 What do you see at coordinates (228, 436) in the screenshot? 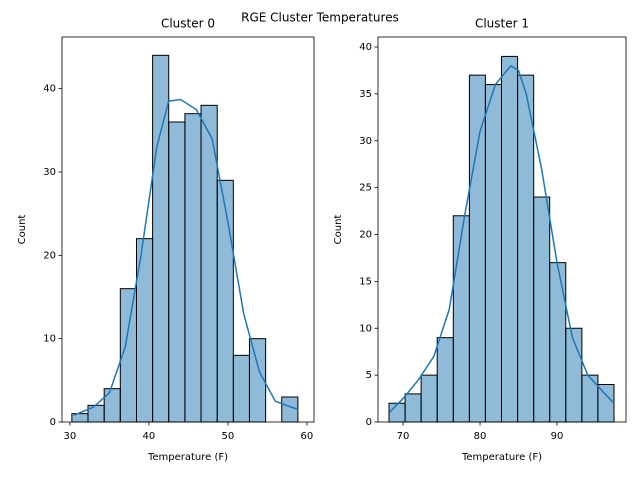
I see `x-tick-label: 50` at bounding box center [228, 436].